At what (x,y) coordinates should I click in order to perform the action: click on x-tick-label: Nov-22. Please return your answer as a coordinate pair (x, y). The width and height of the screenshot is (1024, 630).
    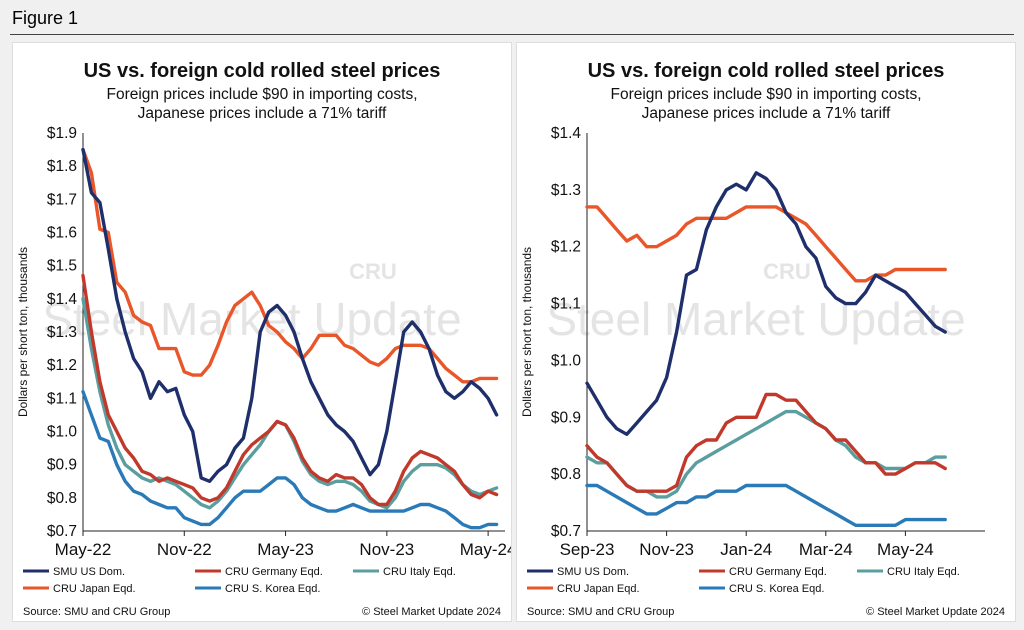
    Looking at the image, I should click on (184, 549).